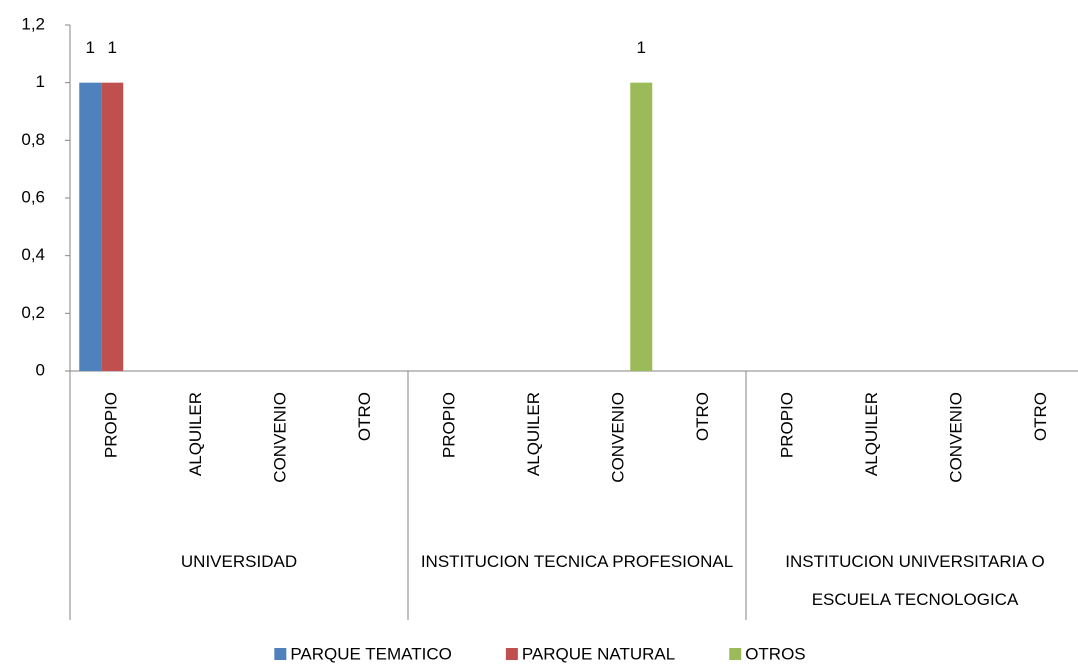 The image size is (1078, 668). What do you see at coordinates (40, 81) in the screenshot?
I see `y-tick-label: 1` at bounding box center [40, 81].